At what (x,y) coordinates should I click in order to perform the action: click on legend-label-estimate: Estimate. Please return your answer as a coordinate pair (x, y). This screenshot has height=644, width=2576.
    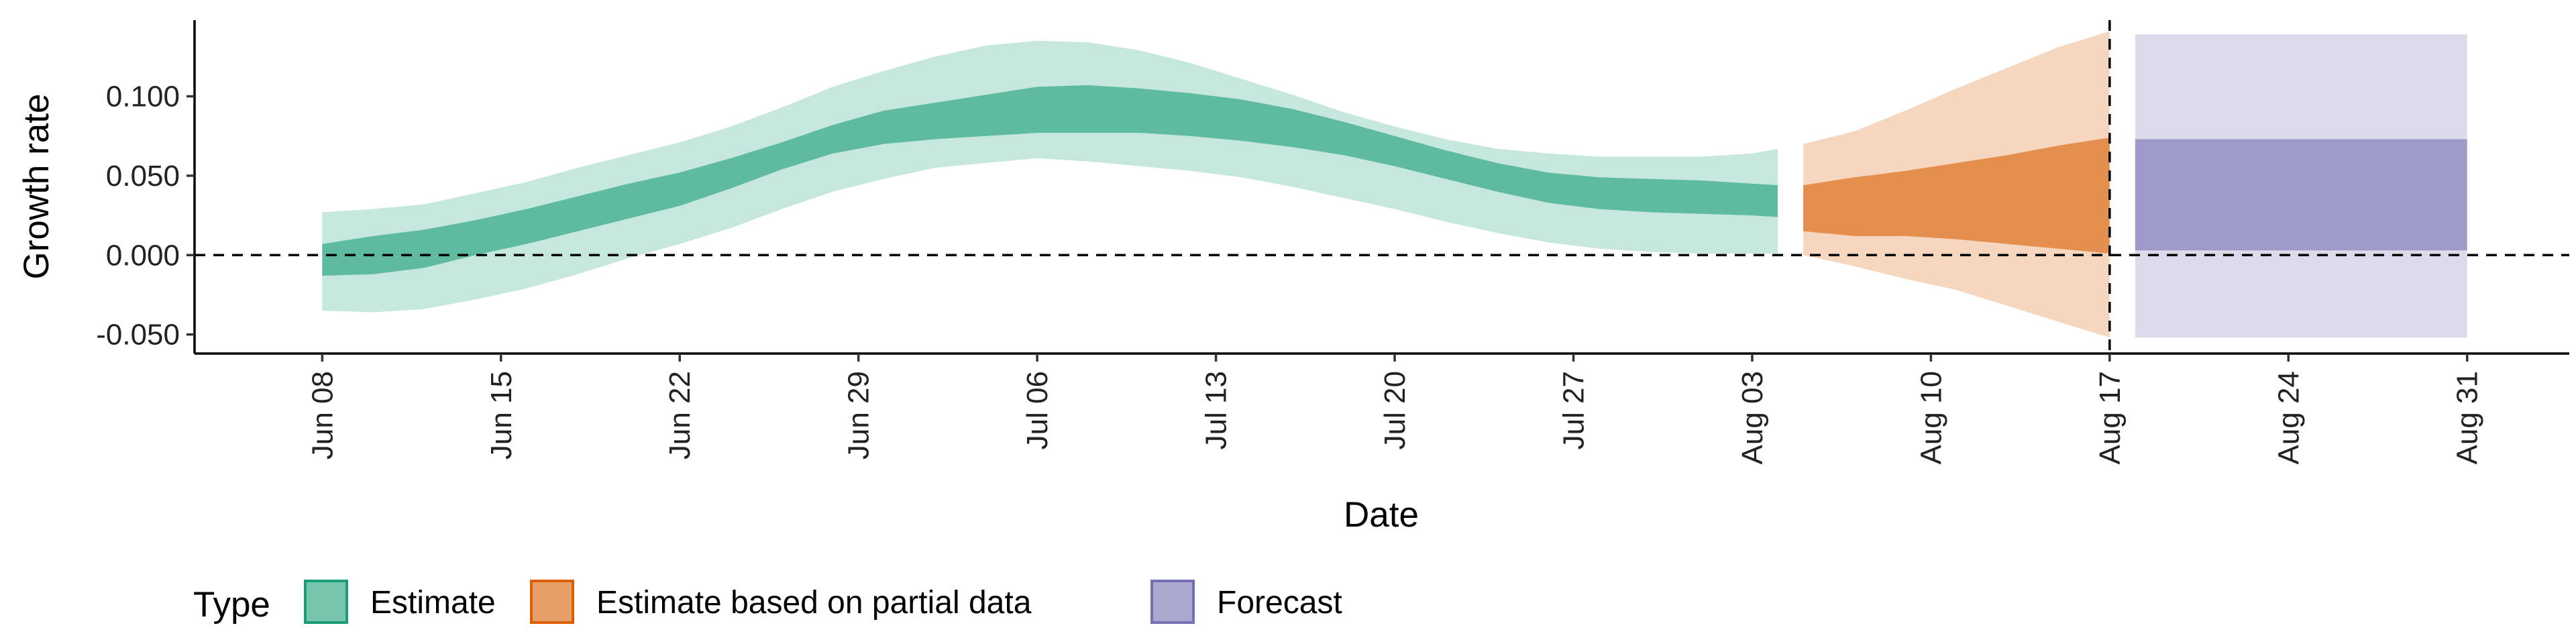
    Looking at the image, I should click on (433, 603).